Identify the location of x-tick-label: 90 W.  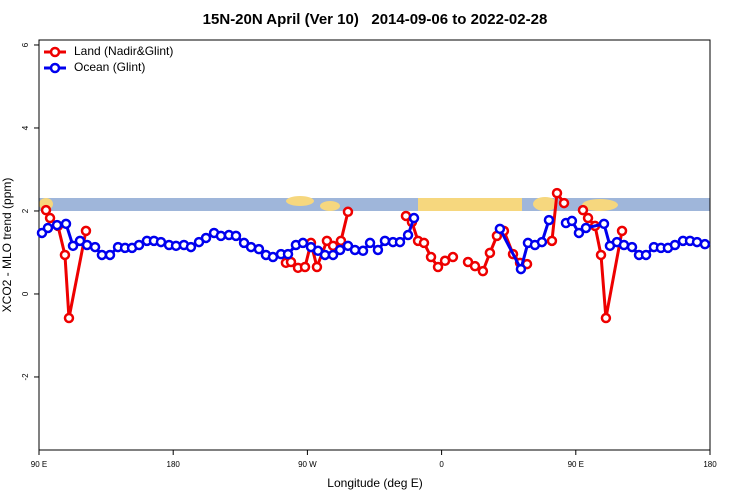
(307, 464).